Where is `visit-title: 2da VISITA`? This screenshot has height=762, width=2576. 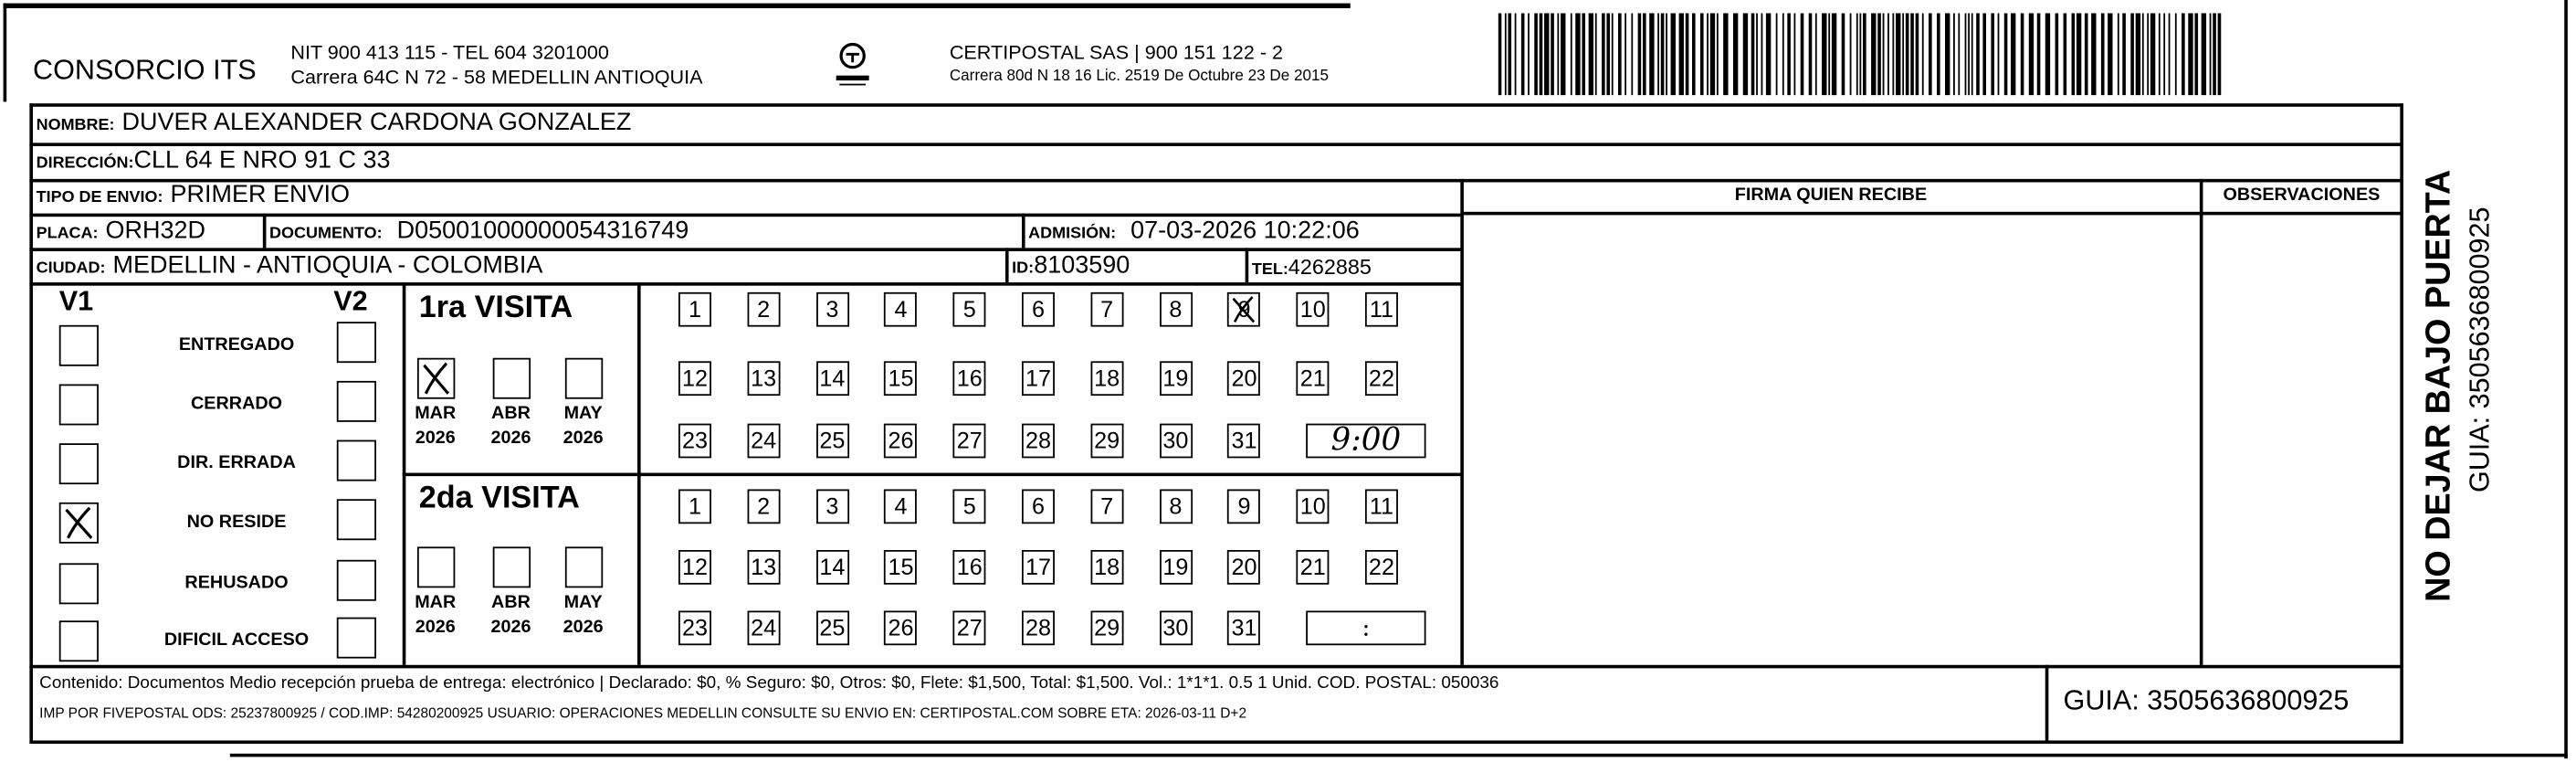 visit-title: 2da VISITA is located at coordinates (499, 498).